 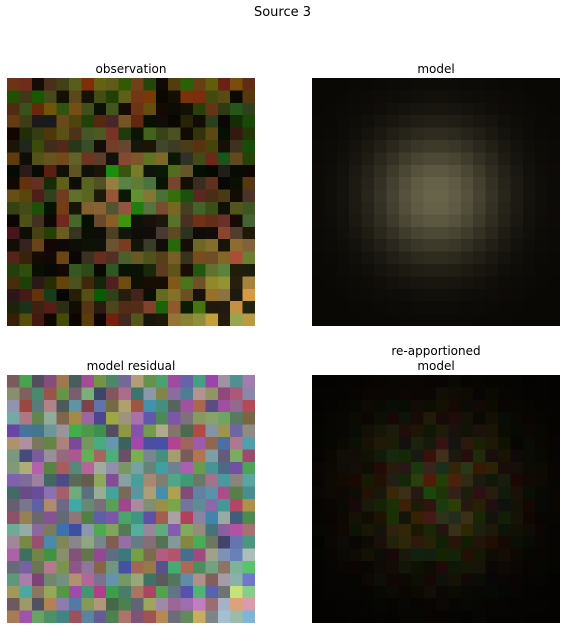 I want to click on observation-title: observation, so click(x=131, y=69).